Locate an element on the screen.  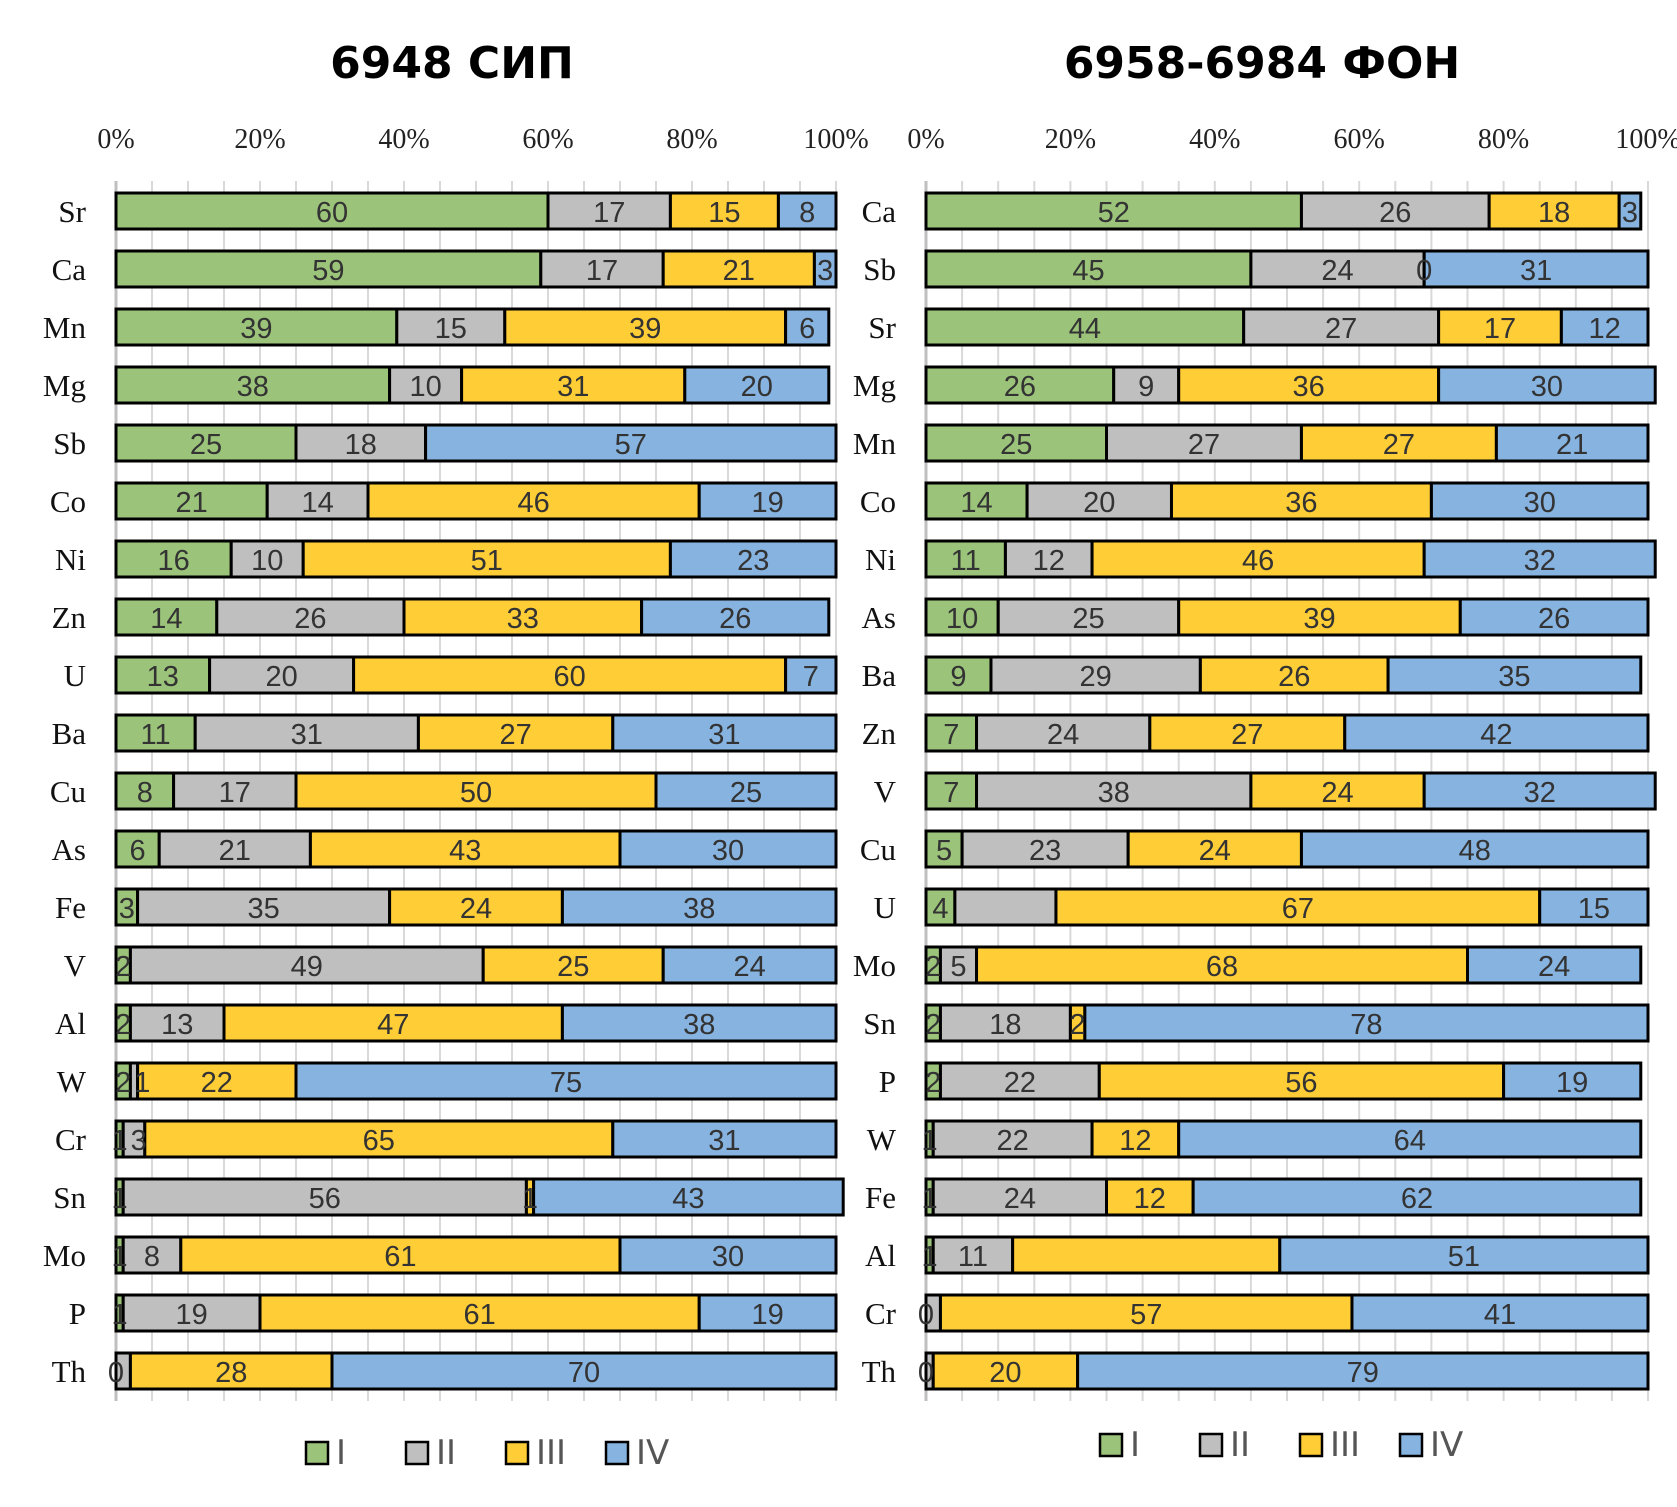
category-label: Ni is located at coordinates (70, 559).